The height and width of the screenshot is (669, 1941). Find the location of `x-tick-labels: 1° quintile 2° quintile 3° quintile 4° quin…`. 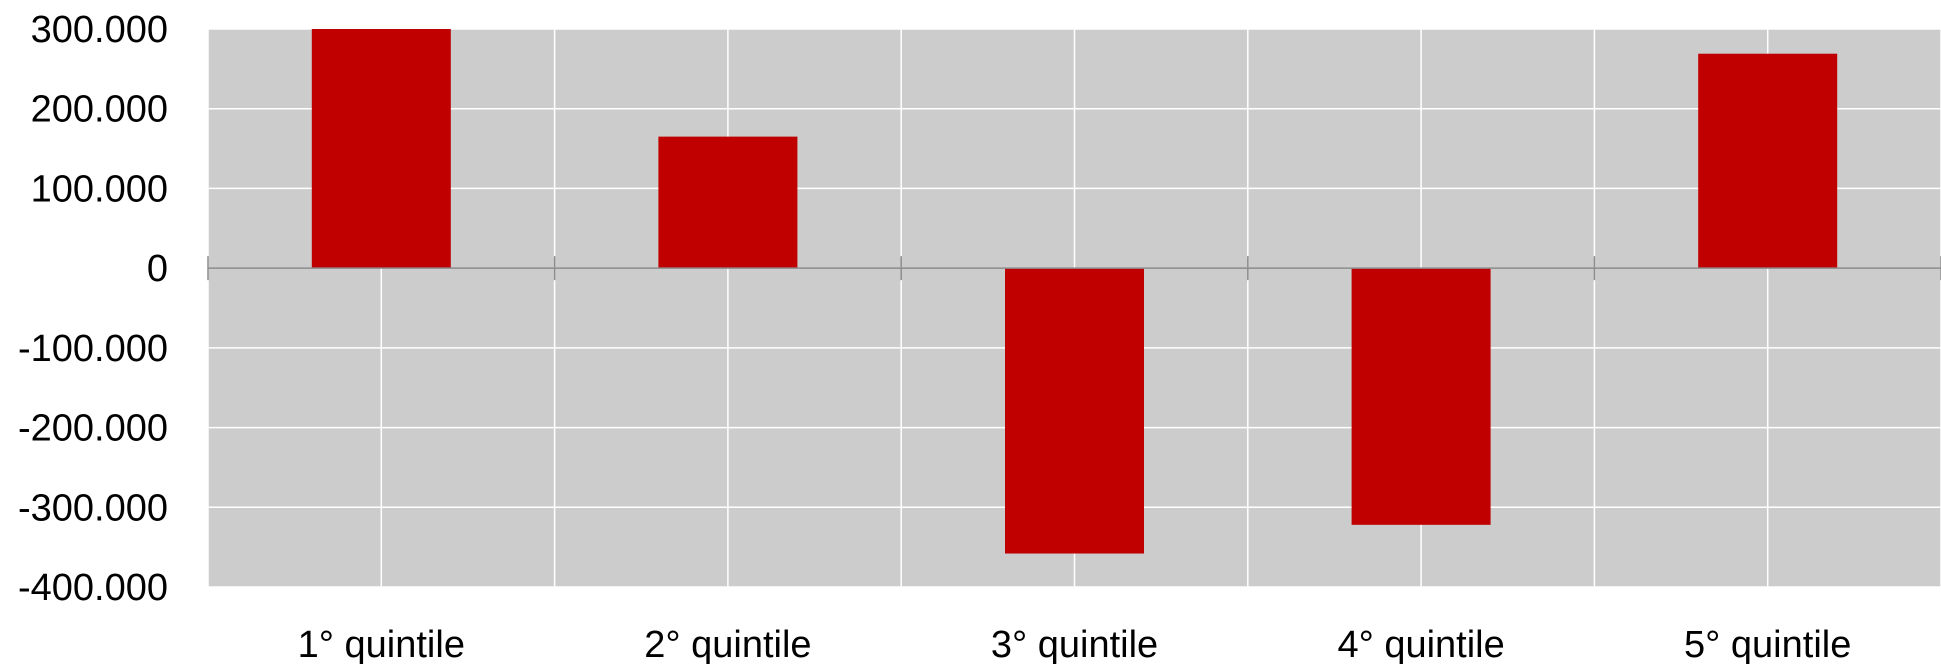

x-tick-labels: 1° quintile 2° quintile 3° quintile 4° quin… is located at coordinates (1075, 645).